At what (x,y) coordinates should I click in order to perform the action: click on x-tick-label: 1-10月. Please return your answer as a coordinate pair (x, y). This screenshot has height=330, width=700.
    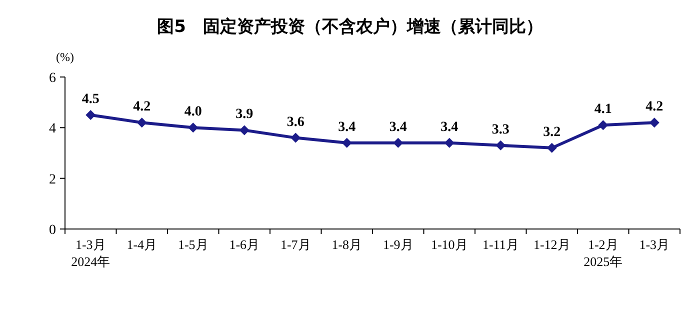
    Looking at the image, I should click on (449, 244).